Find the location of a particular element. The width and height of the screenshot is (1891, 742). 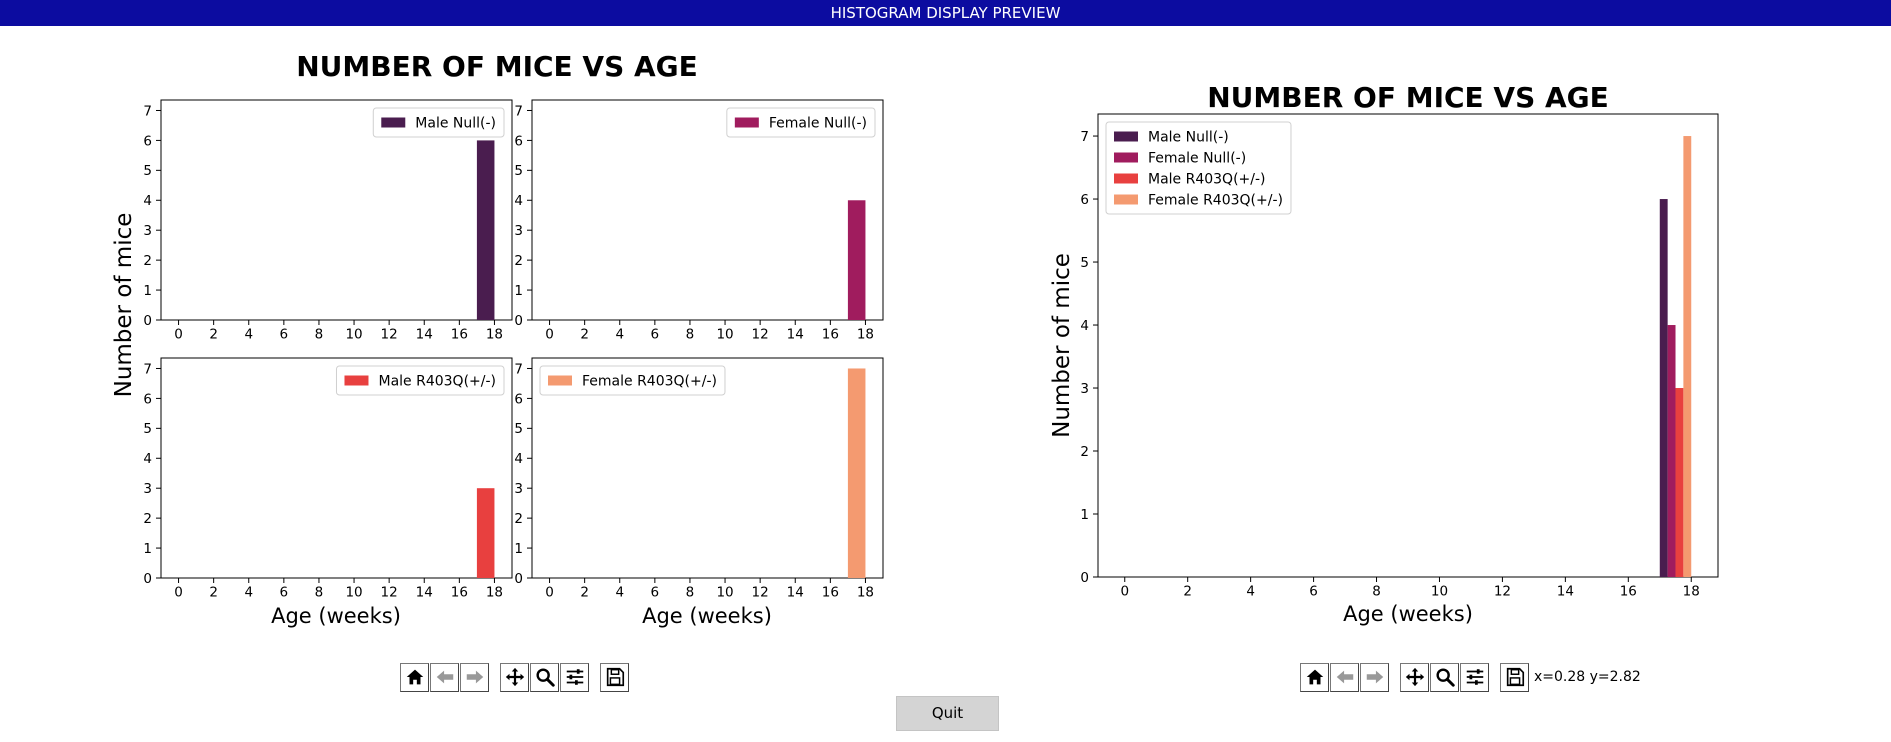

quit-button: Quit is located at coordinates (947, 713).